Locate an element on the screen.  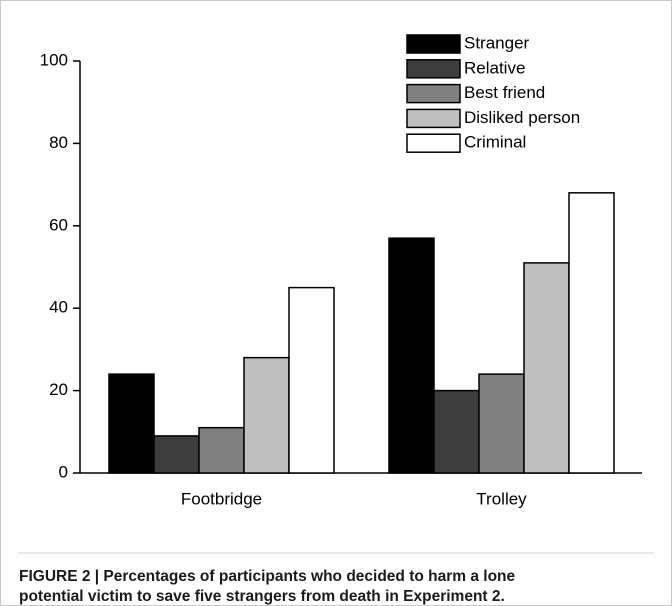
y-tick-label: 80 is located at coordinates (58, 142).